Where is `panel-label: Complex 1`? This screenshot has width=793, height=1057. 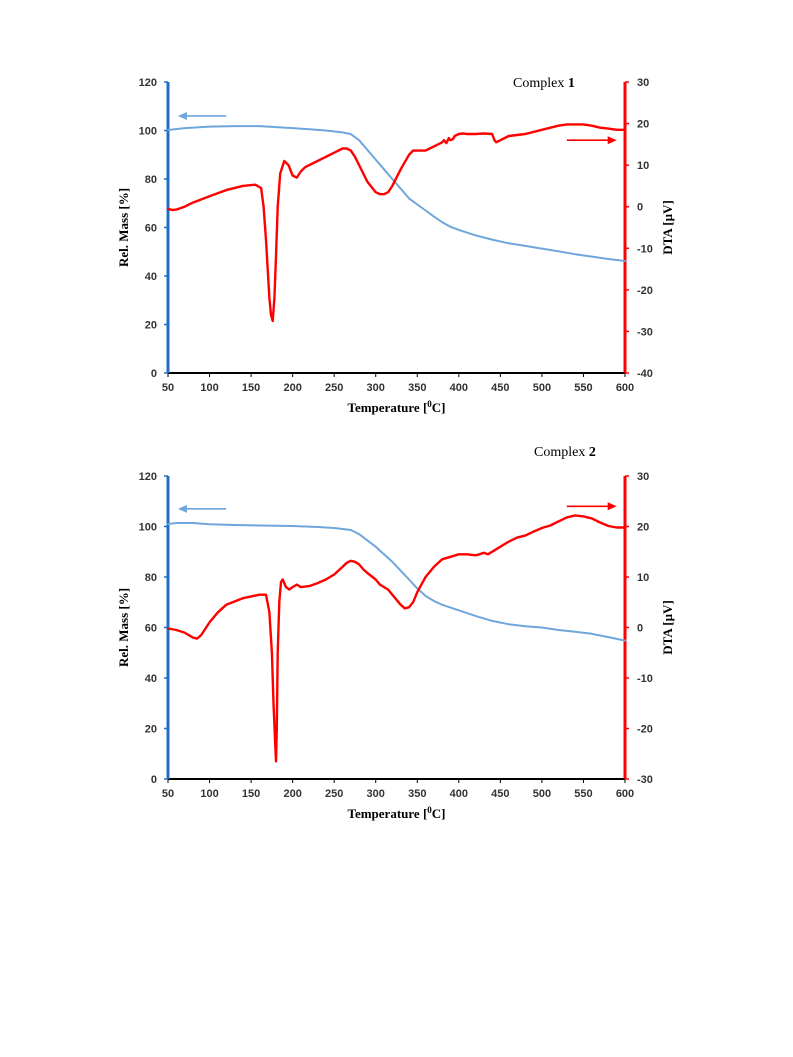 panel-label: Complex 1 is located at coordinates (544, 83).